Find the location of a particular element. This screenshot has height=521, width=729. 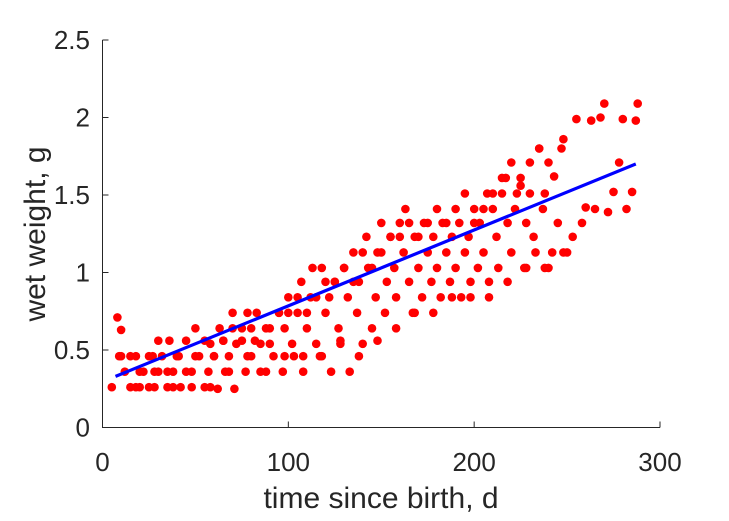

x-tick-label: 0 is located at coordinates (102, 462).